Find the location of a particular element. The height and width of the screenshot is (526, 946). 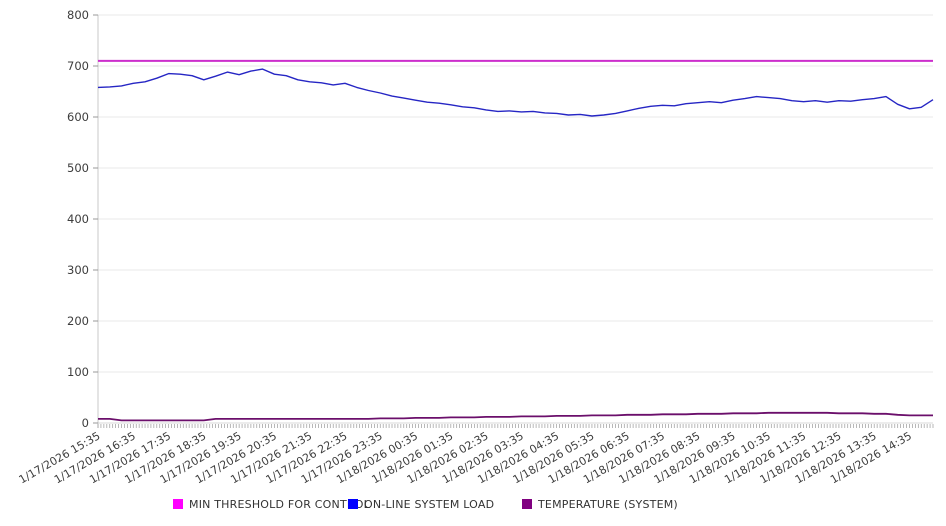

y-tick-label: 400 is located at coordinates (78, 219).